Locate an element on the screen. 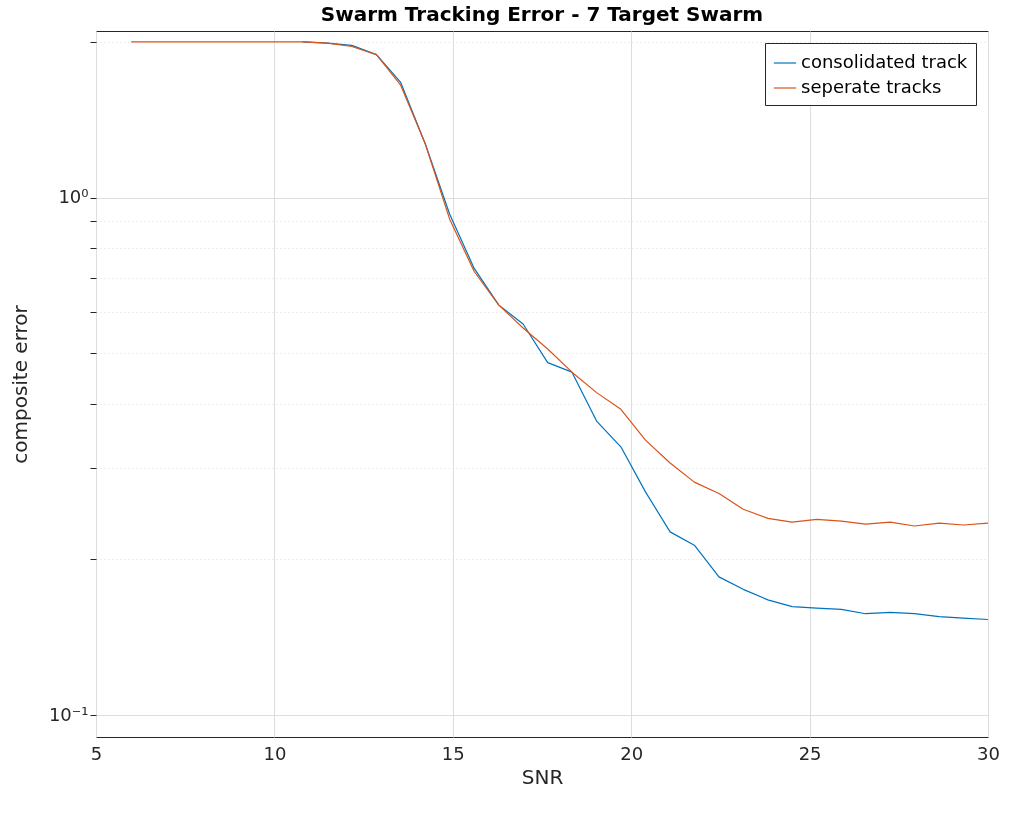 This screenshot has width=1024, height=828. legend-label: seperate tracks is located at coordinates (871, 86).